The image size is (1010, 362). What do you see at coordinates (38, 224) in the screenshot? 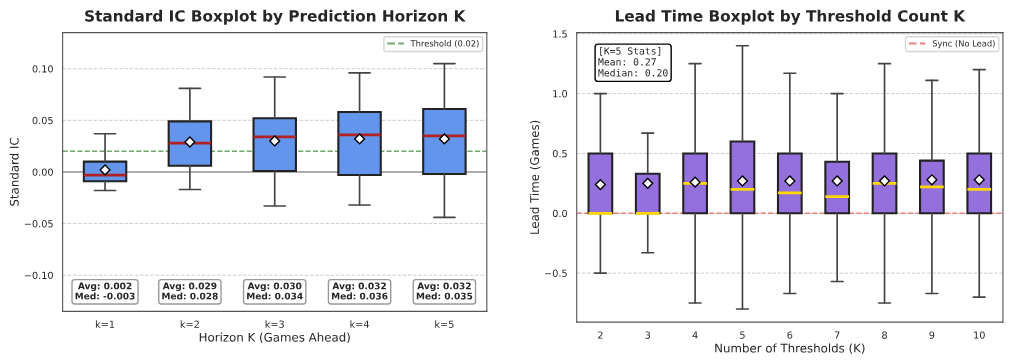
I see `y-tick-label: −0.05` at bounding box center [38, 224].